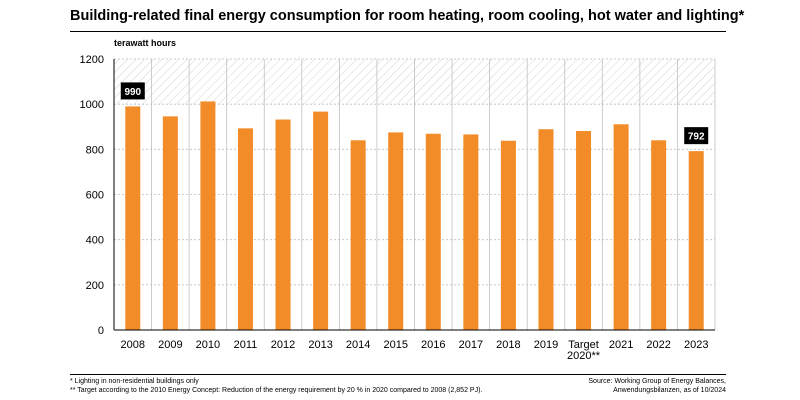 The width and height of the screenshot is (800, 400). Describe the element at coordinates (583, 345) in the screenshot. I see `x-tick-label: Target` at that location.